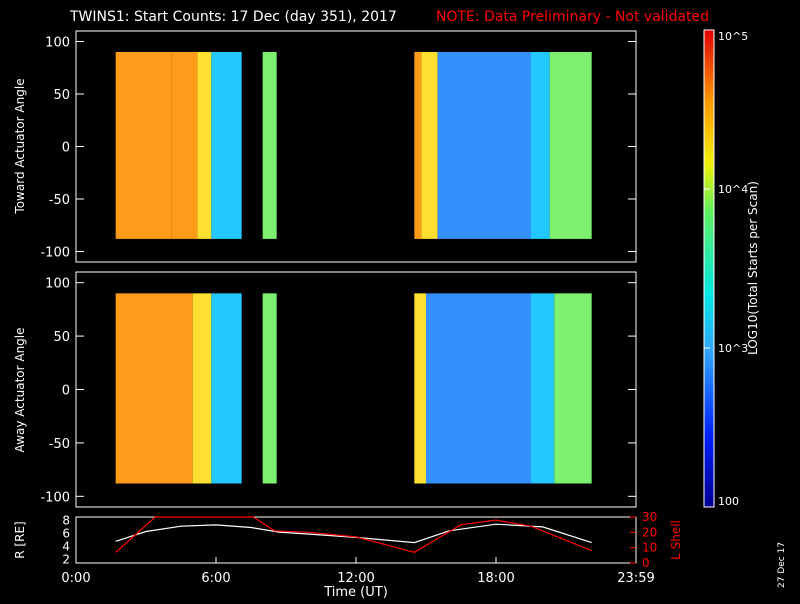 The width and height of the screenshot is (800, 604). I want to click on r-tick-label: 4, so click(66, 547).